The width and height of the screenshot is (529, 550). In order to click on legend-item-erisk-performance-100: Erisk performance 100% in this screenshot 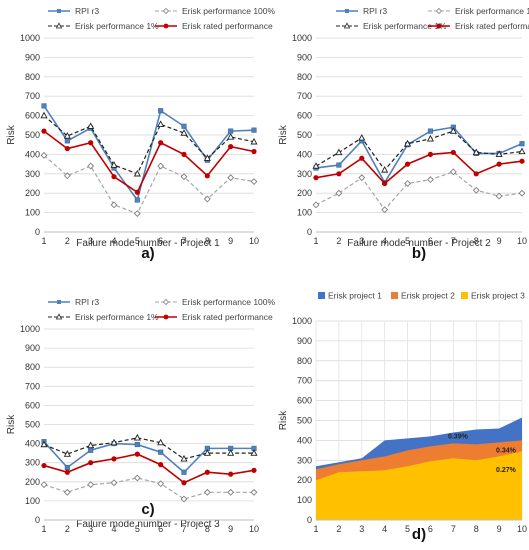, I will do `click(215, 11)`.